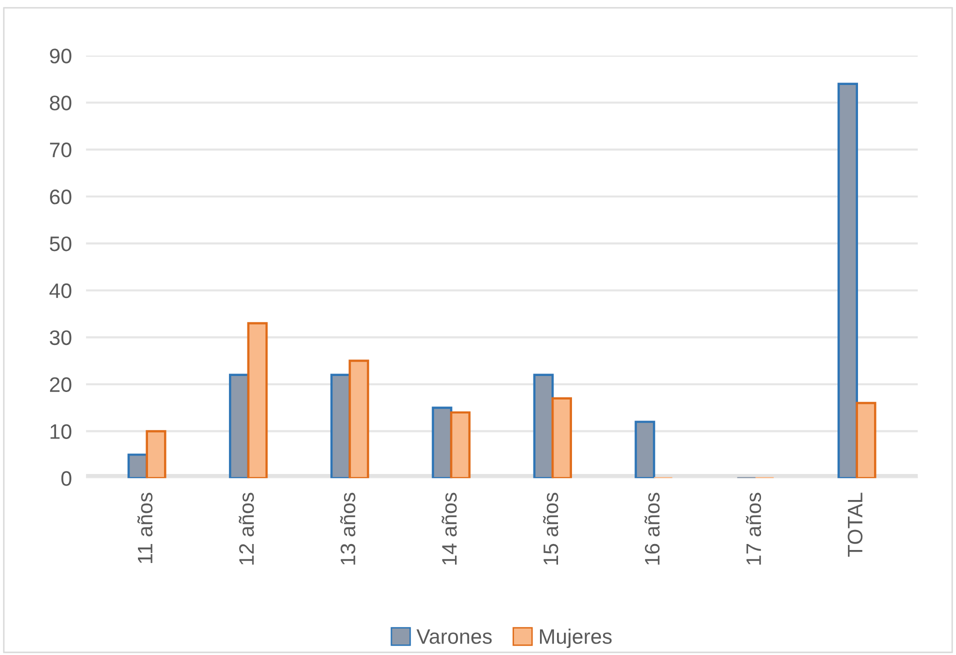 This screenshot has width=956, height=655. I want to click on x-tick-label: TOTAL, so click(855, 524).